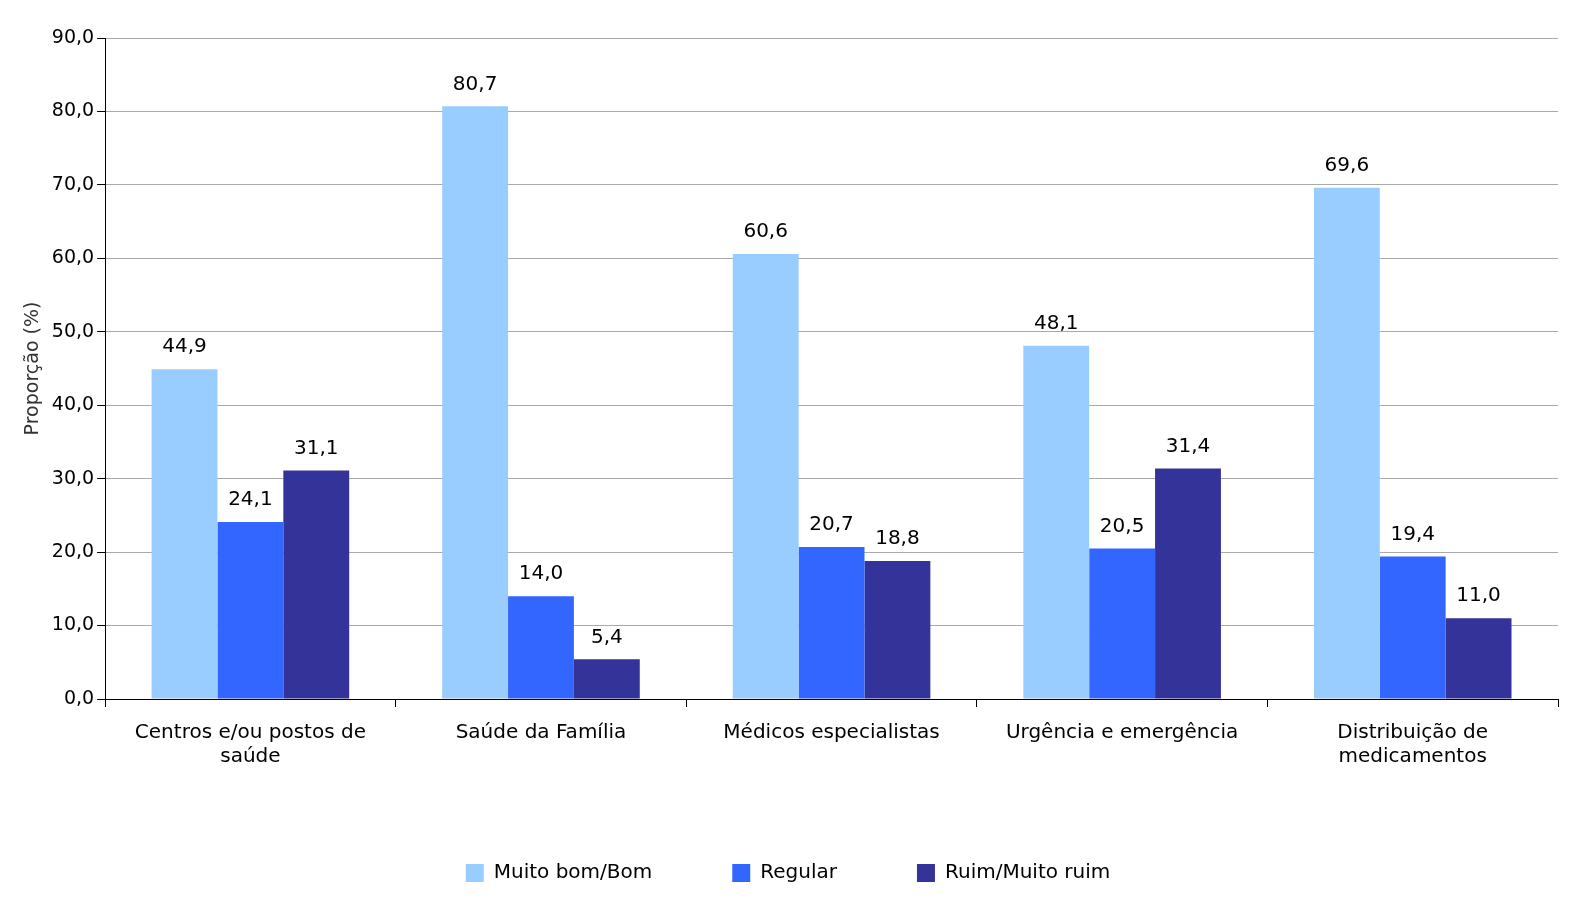  Describe the element at coordinates (73, 403) in the screenshot. I see `y-tick-label: 40,0` at that location.